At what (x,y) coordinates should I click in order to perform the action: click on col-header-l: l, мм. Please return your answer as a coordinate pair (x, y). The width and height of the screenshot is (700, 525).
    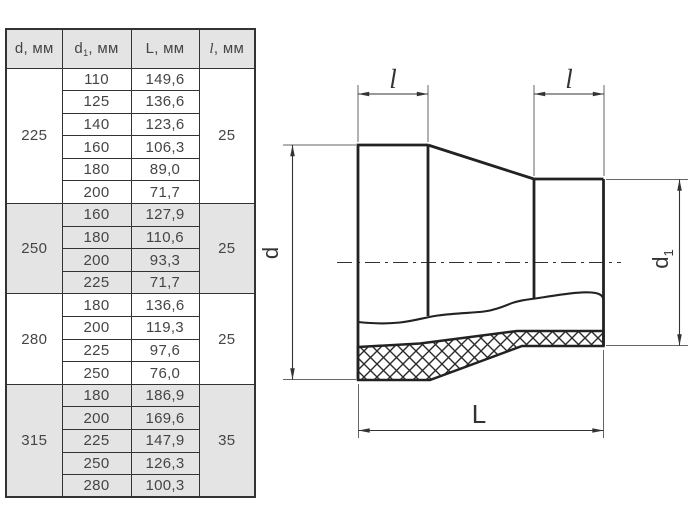
    Looking at the image, I should click on (227, 48).